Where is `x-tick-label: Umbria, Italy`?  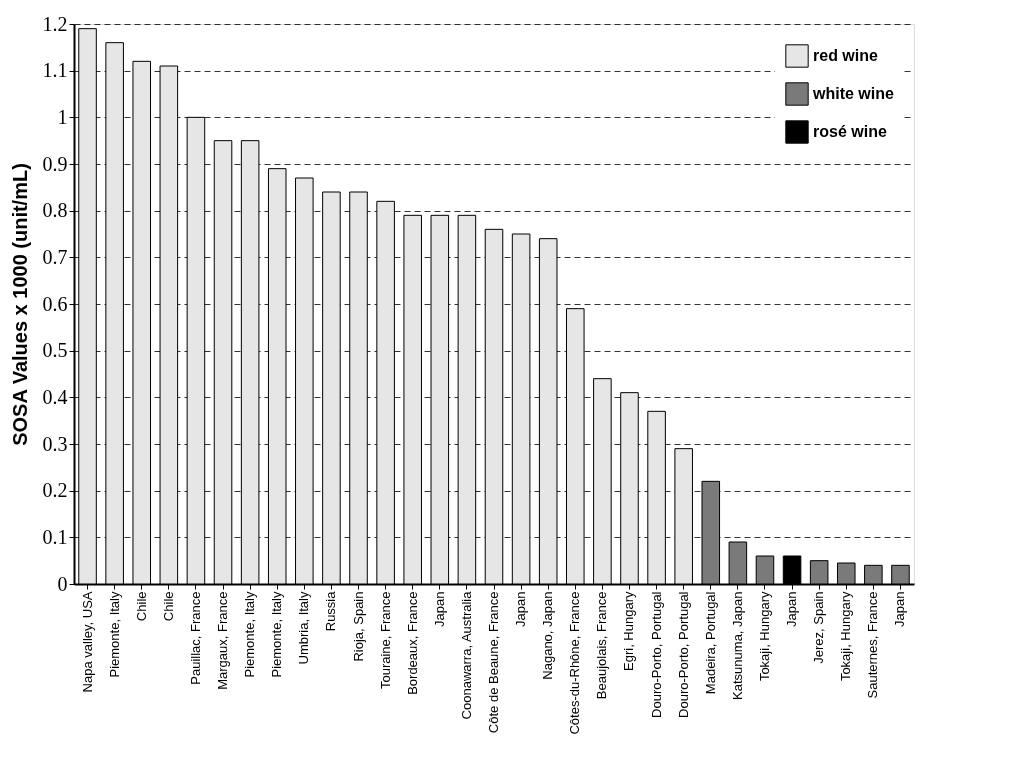
x-tick-label: Umbria, Italy is located at coordinates (304, 628).